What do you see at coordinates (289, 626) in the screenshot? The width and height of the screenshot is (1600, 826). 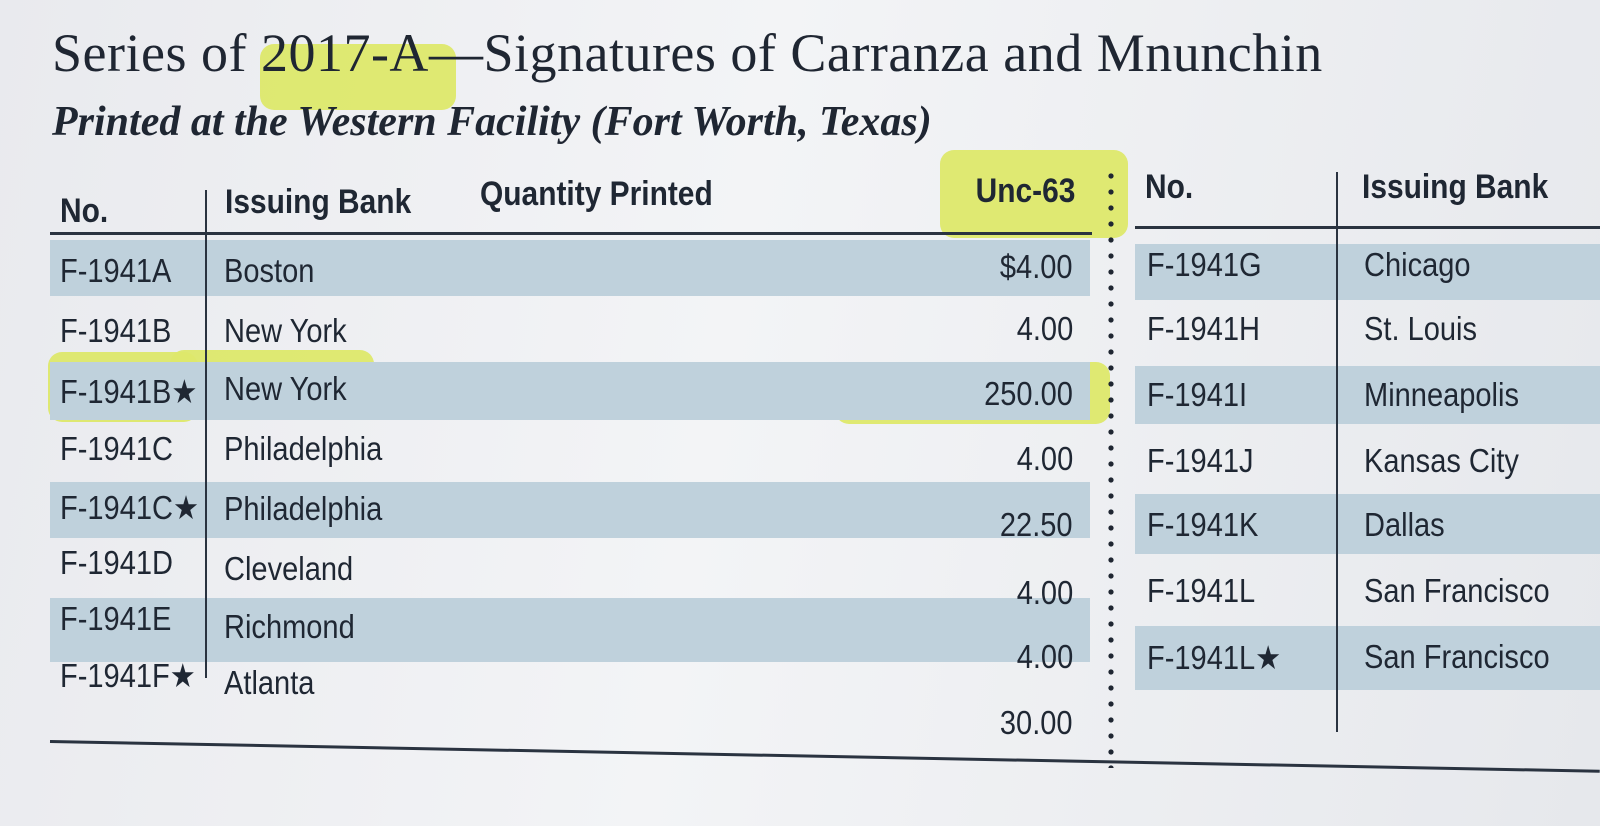 I see `table-cell-bank: Richmond` at bounding box center [289, 626].